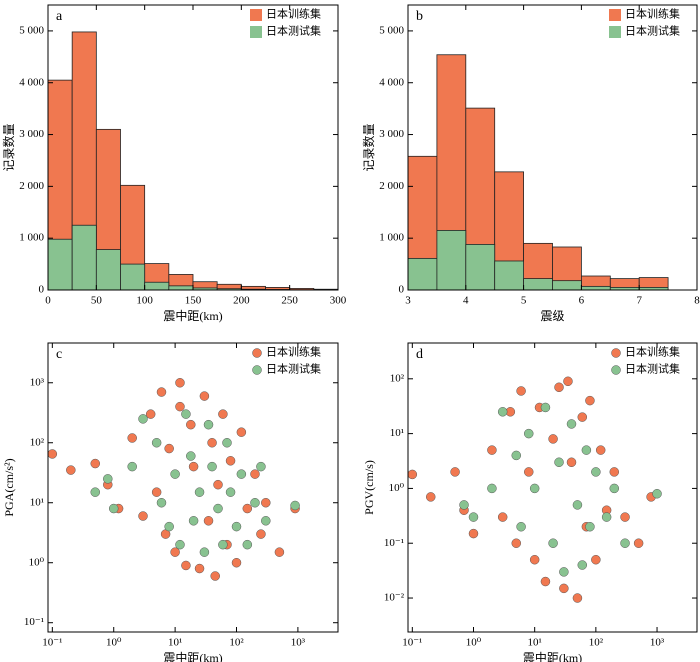 The height and width of the screenshot is (662, 700). What do you see at coordinates (391, 82) in the screenshot?
I see `y-tick-label: 4 000` at bounding box center [391, 82].